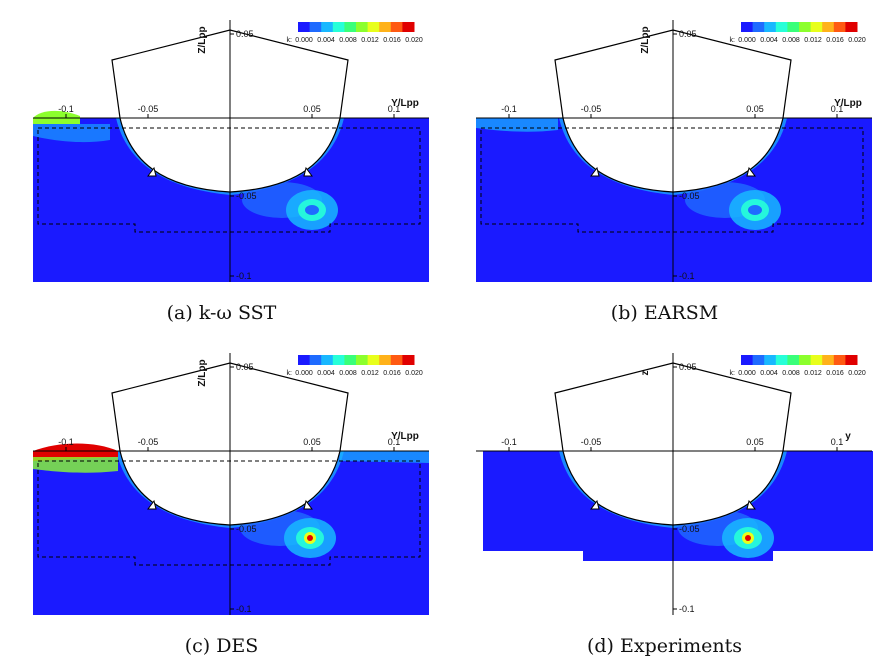 The image size is (886, 667). What do you see at coordinates (848, 436) in the screenshot?
I see `y-axis-label: y` at bounding box center [848, 436].